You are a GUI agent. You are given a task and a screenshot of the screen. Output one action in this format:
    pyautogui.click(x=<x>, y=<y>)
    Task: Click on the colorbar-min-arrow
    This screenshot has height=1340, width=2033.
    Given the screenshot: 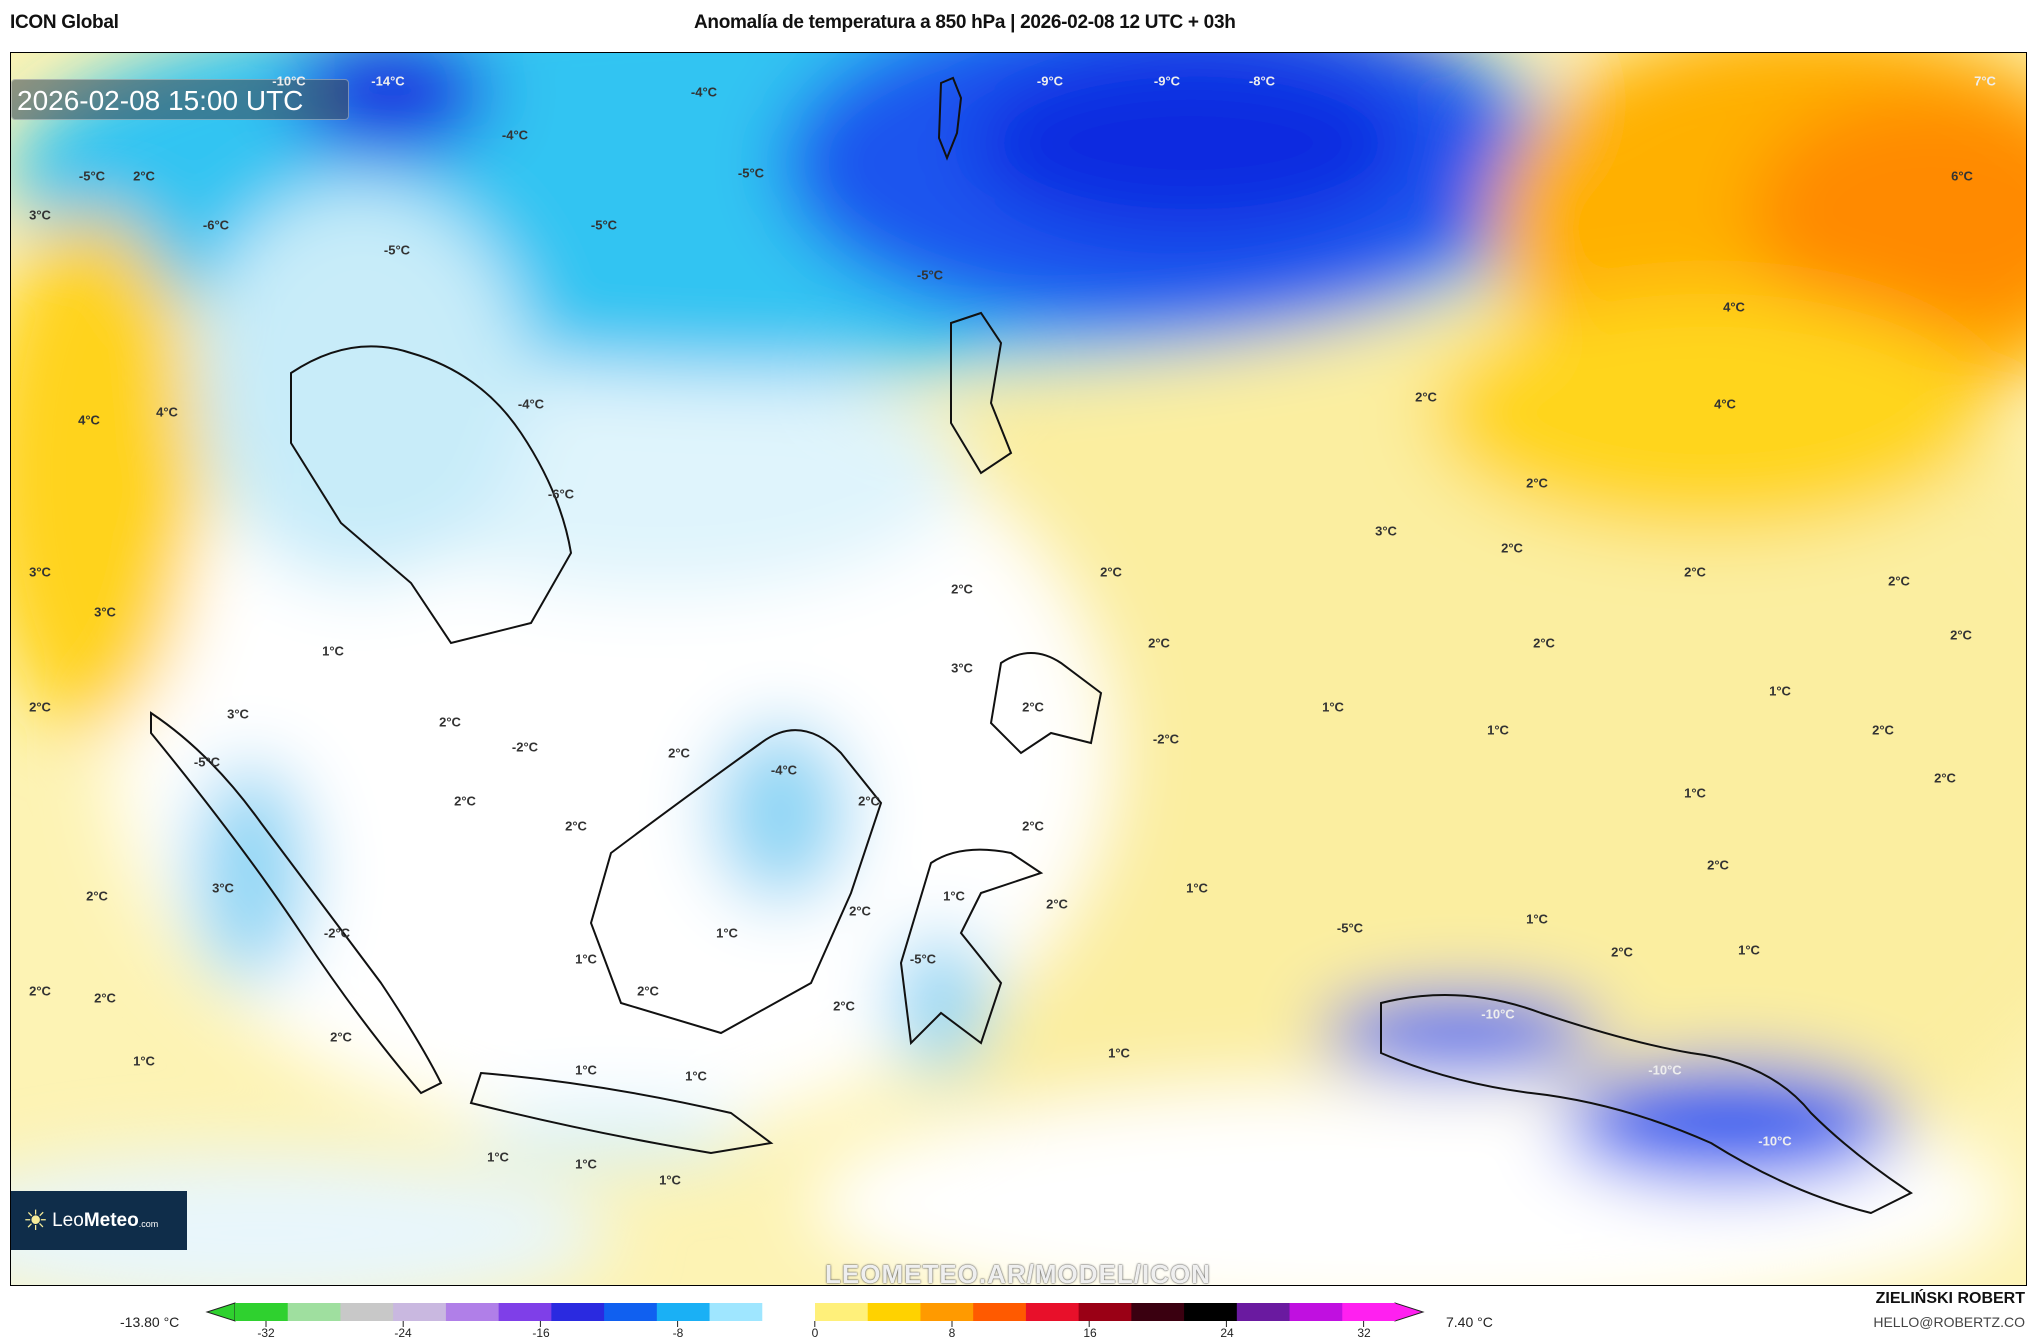 What is the action you would take?
    pyautogui.click(x=220, y=1312)
    